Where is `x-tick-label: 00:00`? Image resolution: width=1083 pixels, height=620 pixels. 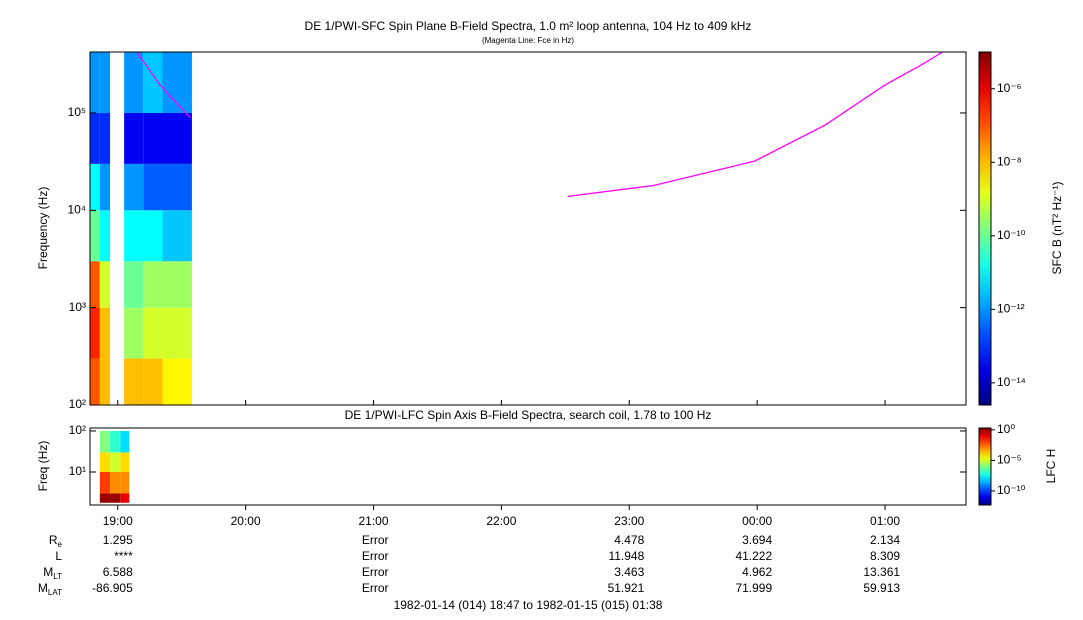 x-tick-label: 00:00 is located at coordinates (757, 521).